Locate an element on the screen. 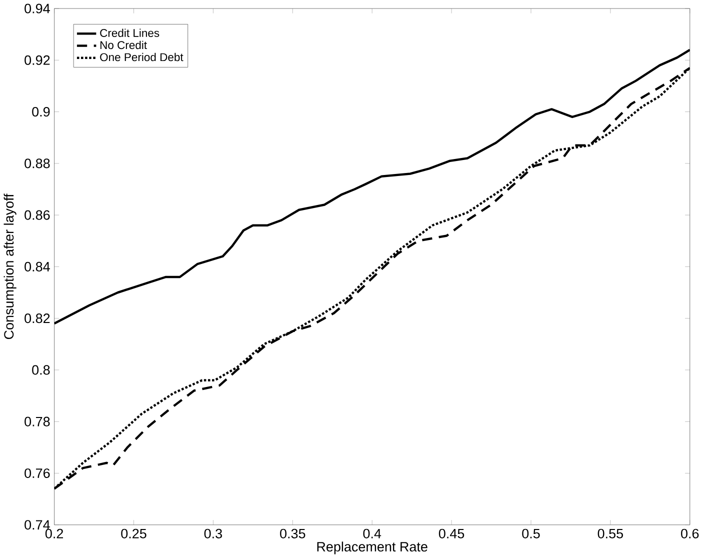 Image resolution: width=703 pixels, height=558 pixels. y-tick-label: 0.8 is located at coordinates (41, 370).